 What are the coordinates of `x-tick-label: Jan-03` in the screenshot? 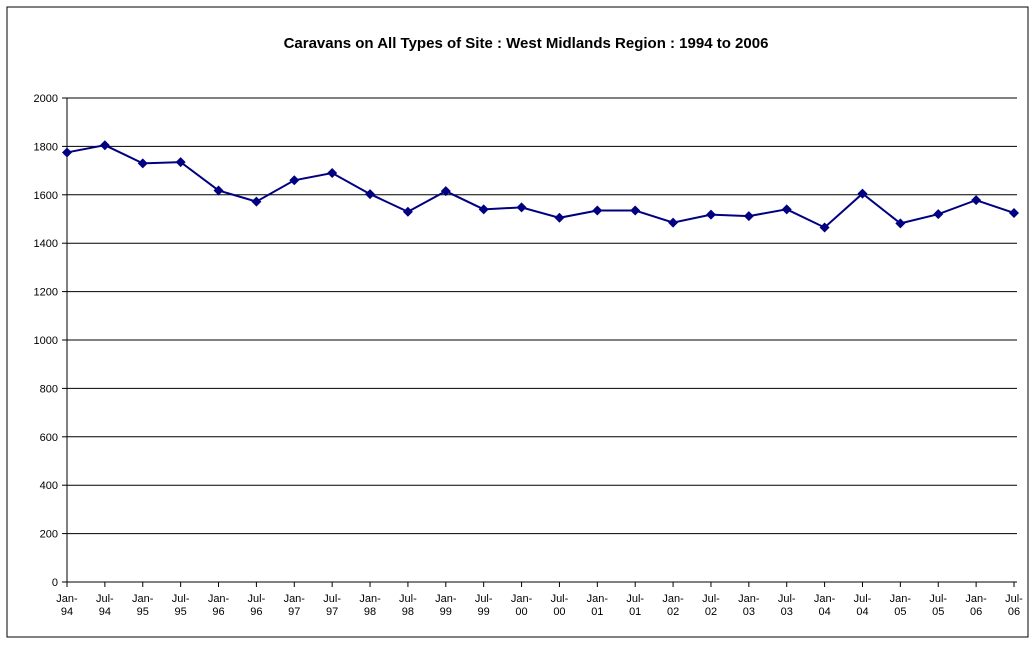 It's located at (749, 605).